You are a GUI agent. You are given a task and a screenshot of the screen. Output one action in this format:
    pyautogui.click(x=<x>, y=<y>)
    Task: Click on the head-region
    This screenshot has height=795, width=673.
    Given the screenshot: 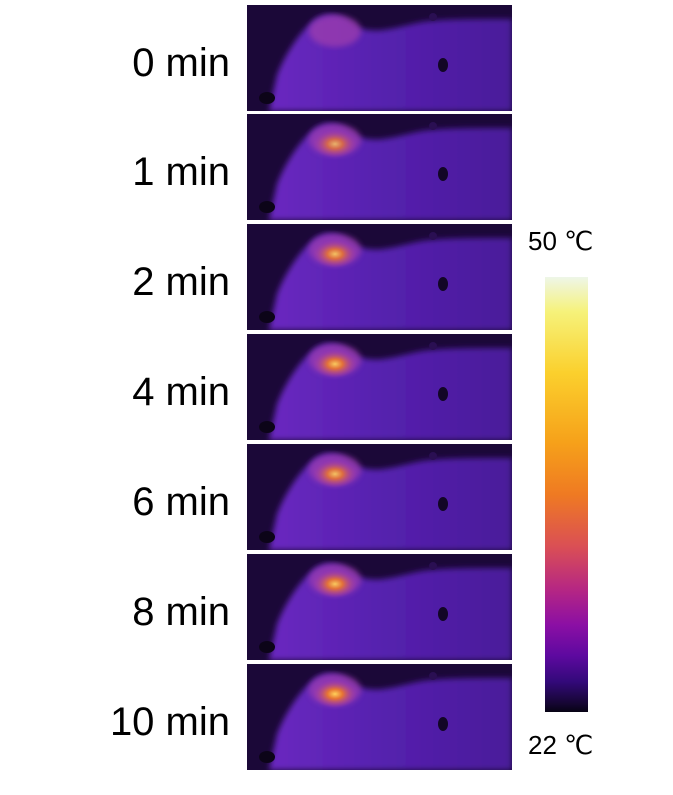 What is the action you would take?
    pyautogui.click(x=335, y=31)
    